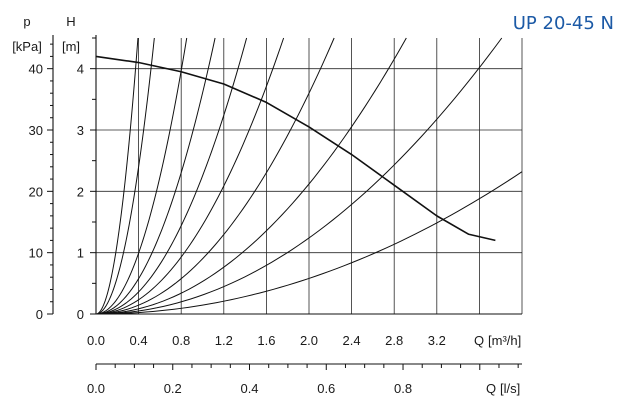 The width and height of the screenshot is (629, 403). I want to click on flow-m3h-tick-label: 0.4, so click(139, 340).